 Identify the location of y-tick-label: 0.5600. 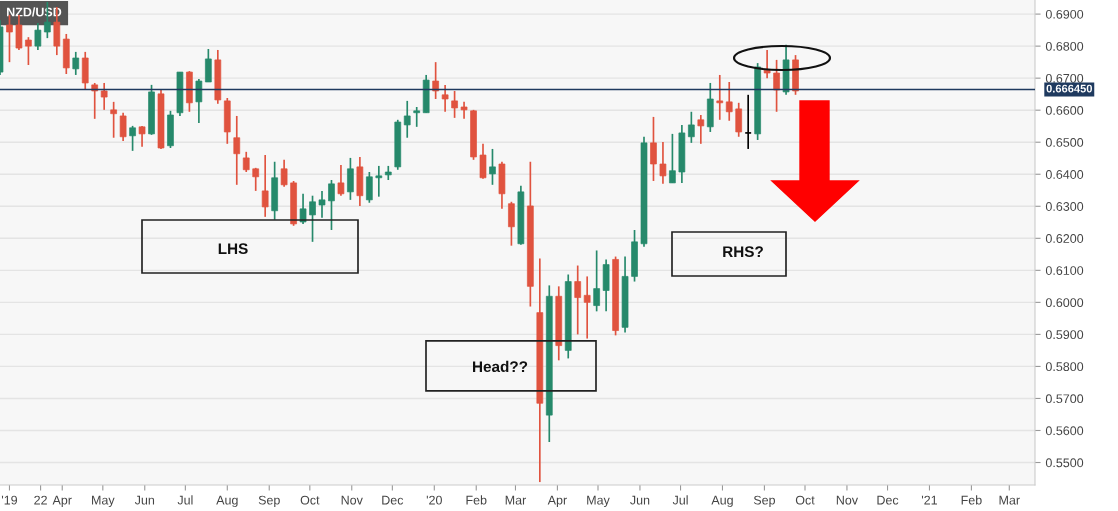
(1064, 431).